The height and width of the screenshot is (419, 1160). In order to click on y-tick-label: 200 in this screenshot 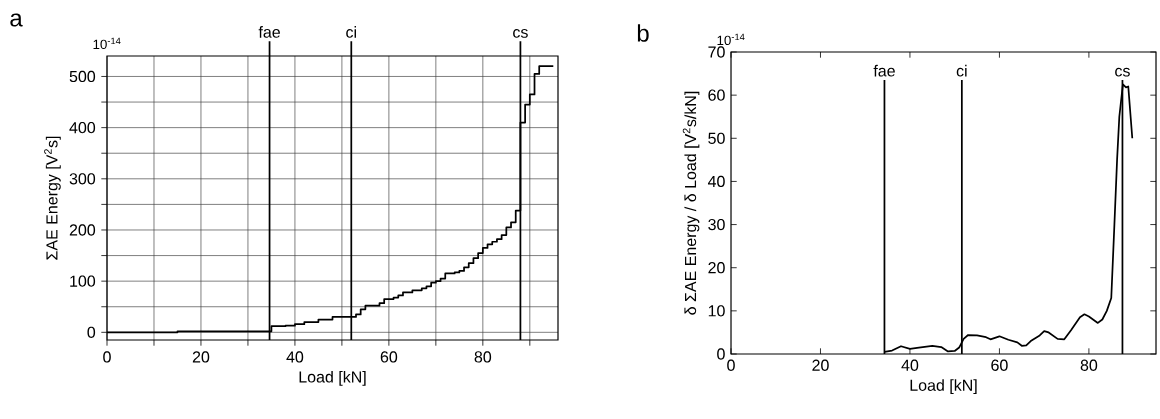, I will do `click(82, 230)`.